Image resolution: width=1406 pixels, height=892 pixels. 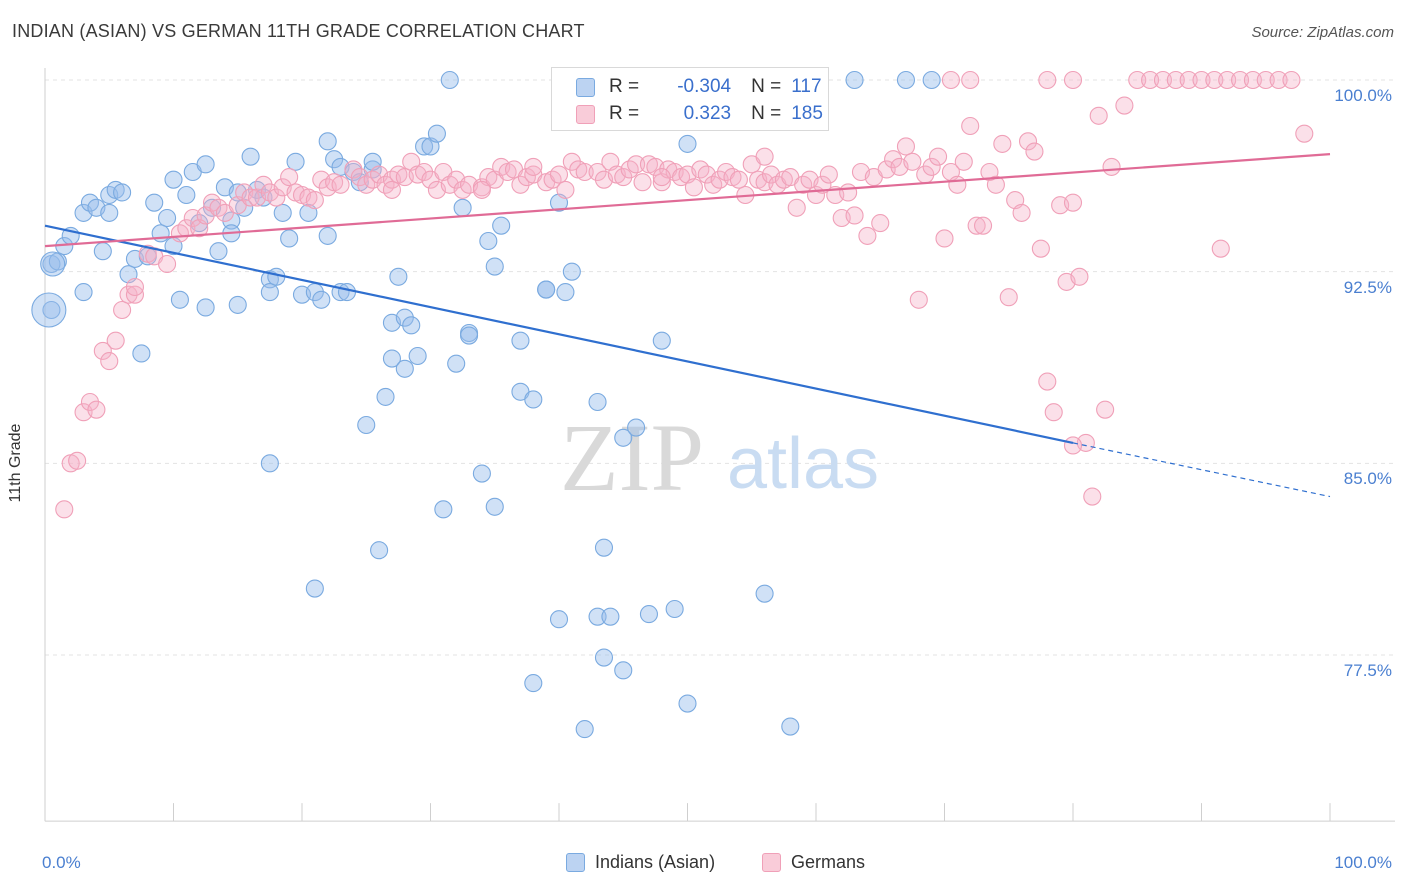 What do you see at coordinates (1322, 32) in the screenshot?
I see `source-credit: Source: ZipAtlas.com` at bounding box center [1322, 32].